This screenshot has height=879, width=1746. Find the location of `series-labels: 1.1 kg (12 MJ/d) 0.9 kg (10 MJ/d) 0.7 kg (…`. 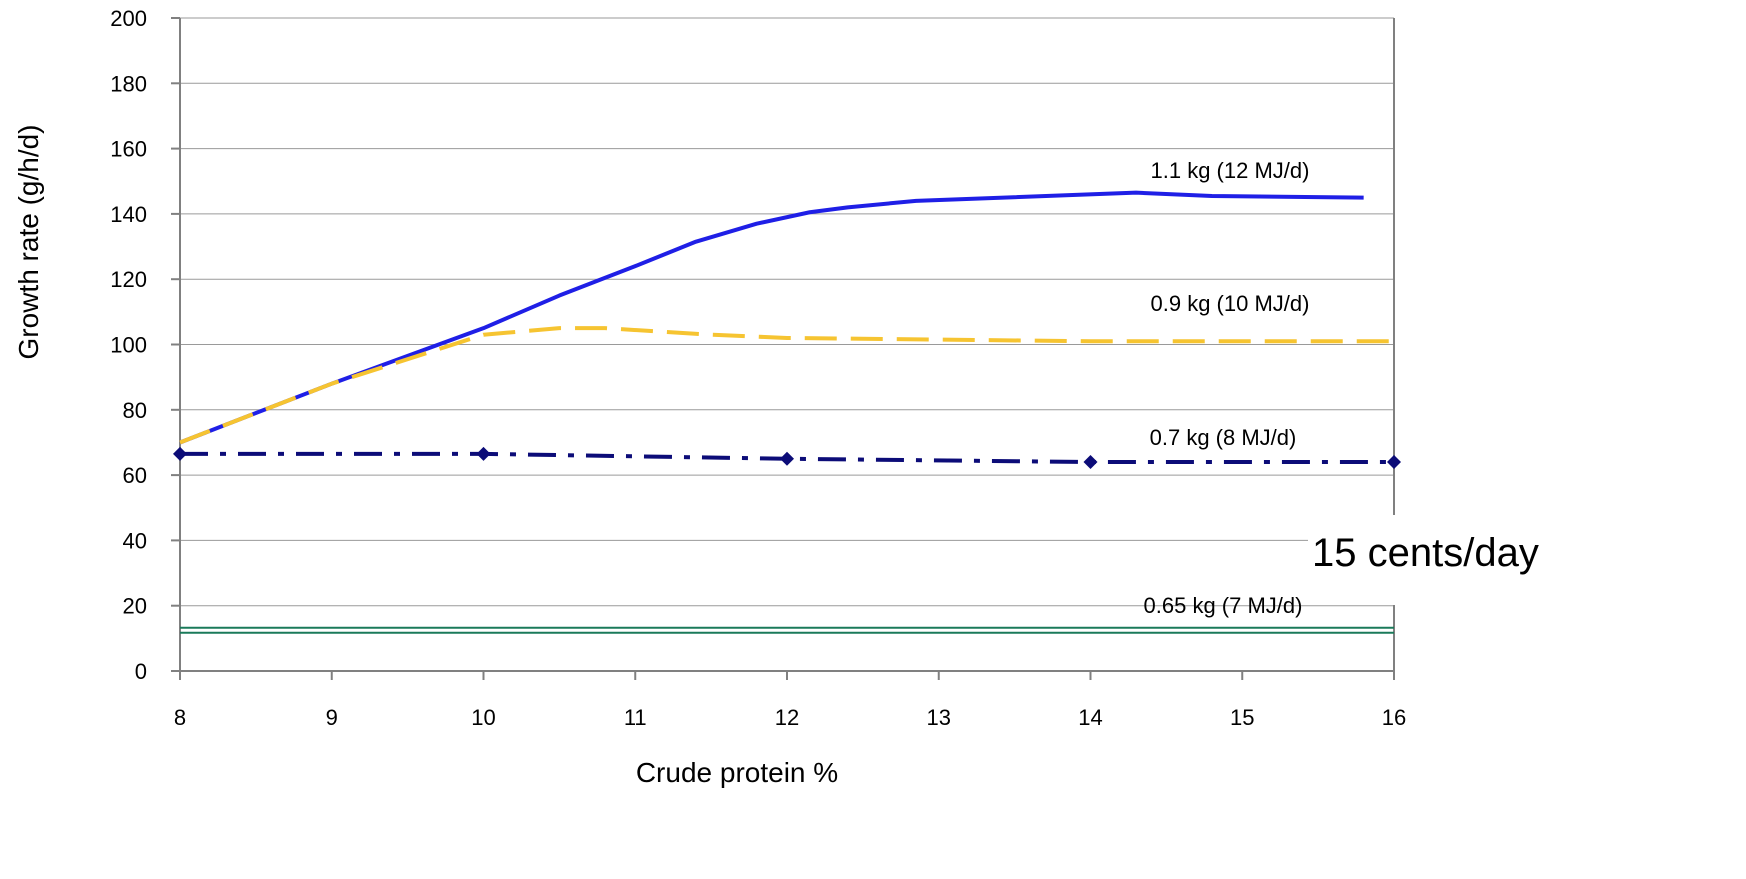

series-labels: 1.1 kg (12 MJ/d) 0.9 kg (10 MJ/d) 0.7 kg (… is located at coordinates (1227, 388).